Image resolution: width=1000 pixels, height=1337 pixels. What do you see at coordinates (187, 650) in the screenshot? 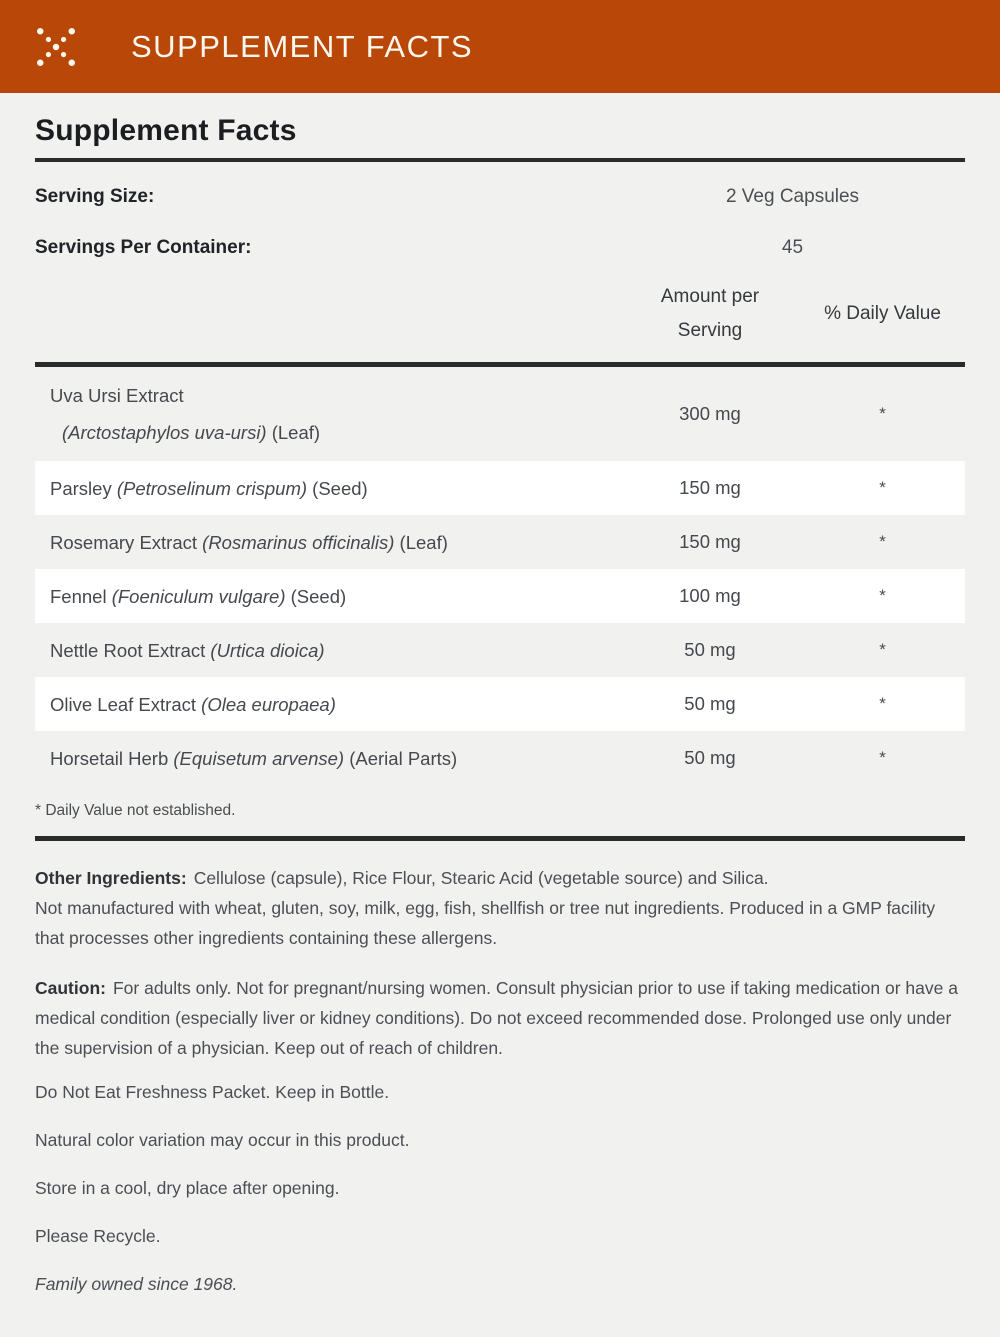
I see `ingredient-name: Nettle Root Extract (Urtica dioica)` at bounding box center [187, 650].